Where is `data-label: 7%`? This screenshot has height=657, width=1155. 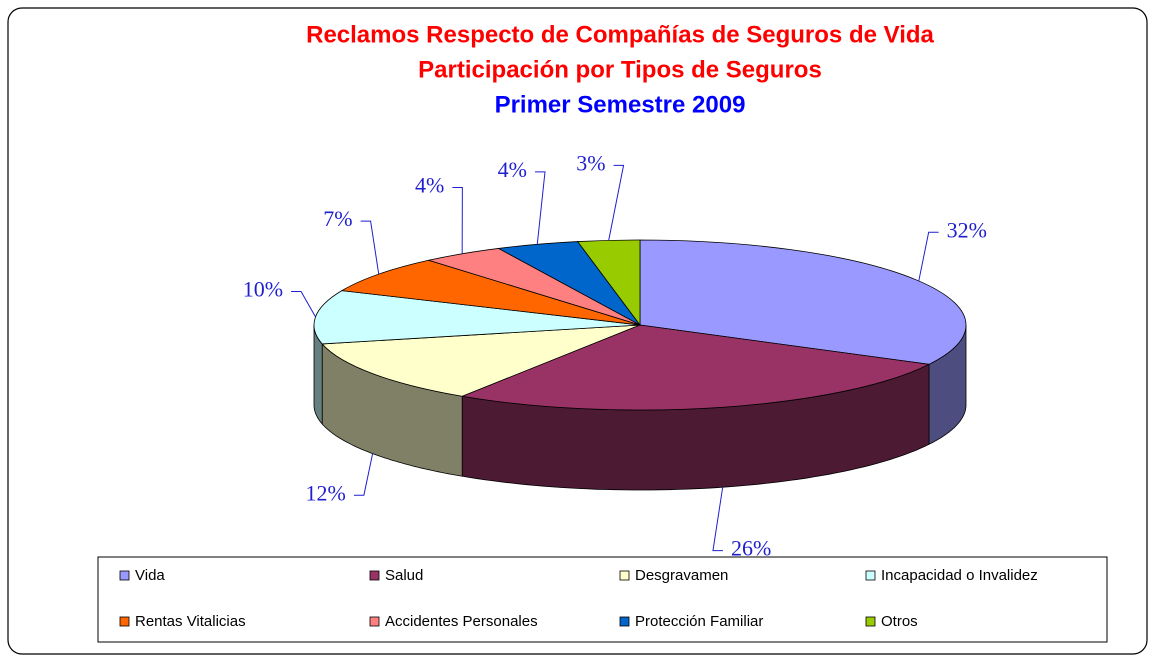 data-label: 7% is located at coordinates (337, 218).